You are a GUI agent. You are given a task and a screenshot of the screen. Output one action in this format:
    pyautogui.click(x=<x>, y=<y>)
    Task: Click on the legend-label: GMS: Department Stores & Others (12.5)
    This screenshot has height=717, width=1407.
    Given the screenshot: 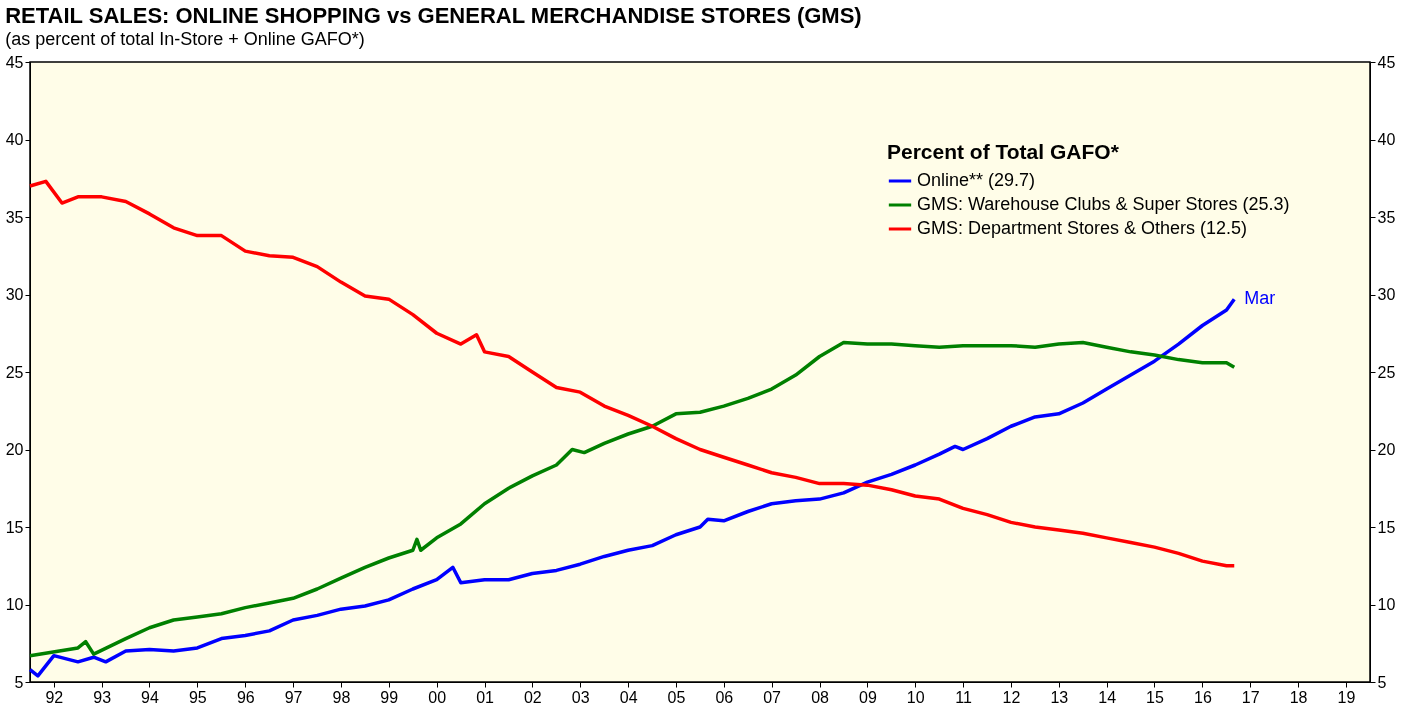 What is the action you would take?
    pyautogui.click(x=1082, y=228)
    